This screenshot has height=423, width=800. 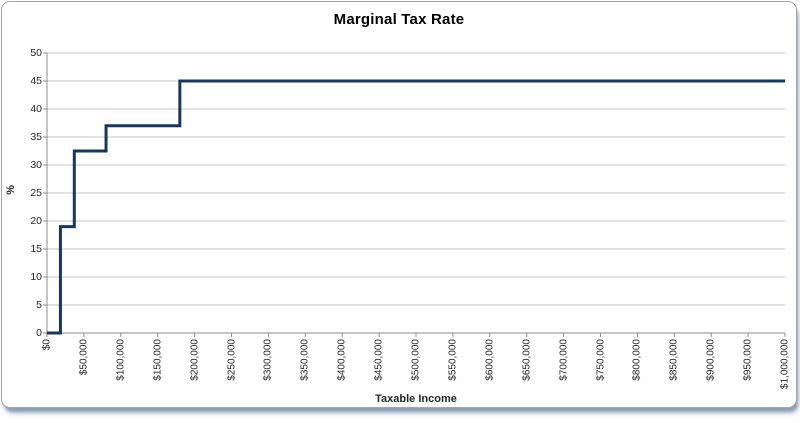 I want to click on x-tick-label: $200,000, so click(x=195, y=360).